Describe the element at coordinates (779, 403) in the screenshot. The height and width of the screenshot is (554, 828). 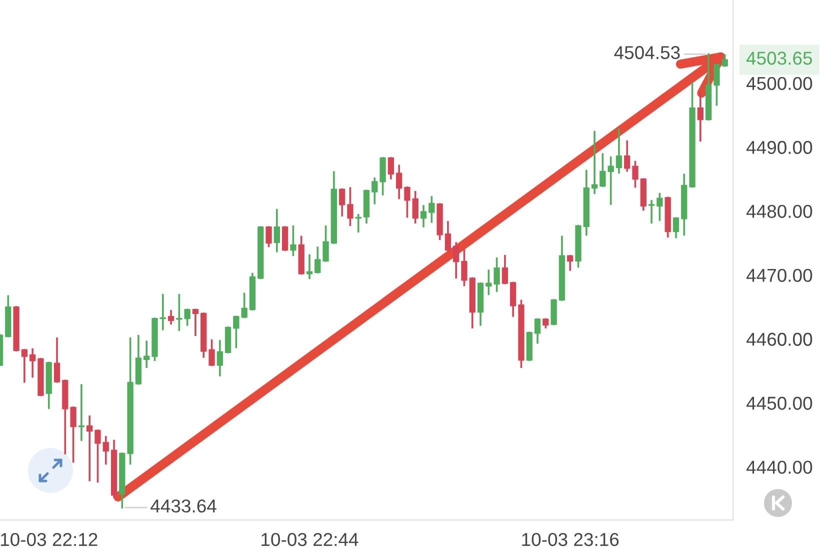
I see `y-tick-label: 4450.00` at that location.